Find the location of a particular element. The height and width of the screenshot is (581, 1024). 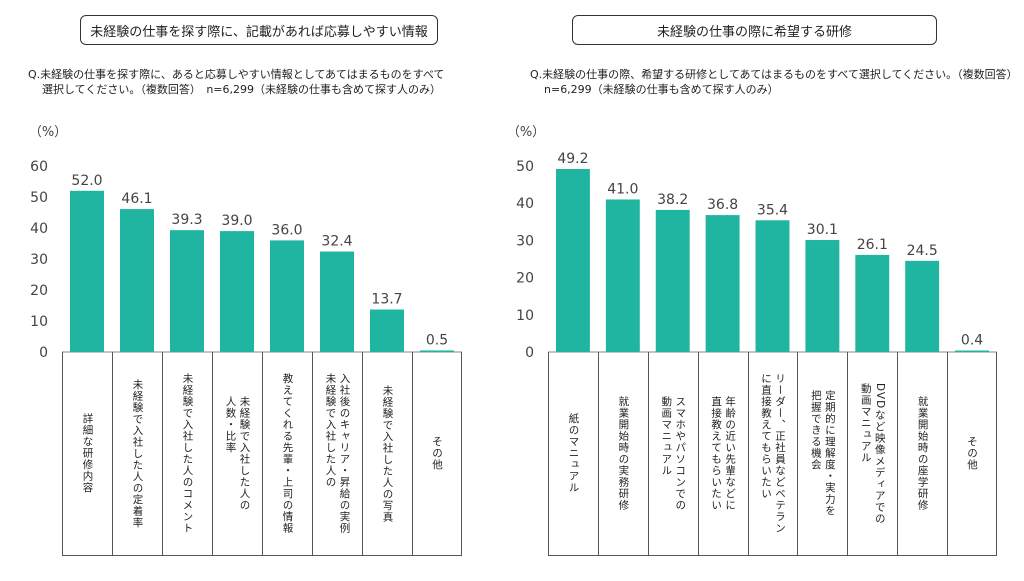

left-category-label-8: その他 is located at coordinates (437, 453).